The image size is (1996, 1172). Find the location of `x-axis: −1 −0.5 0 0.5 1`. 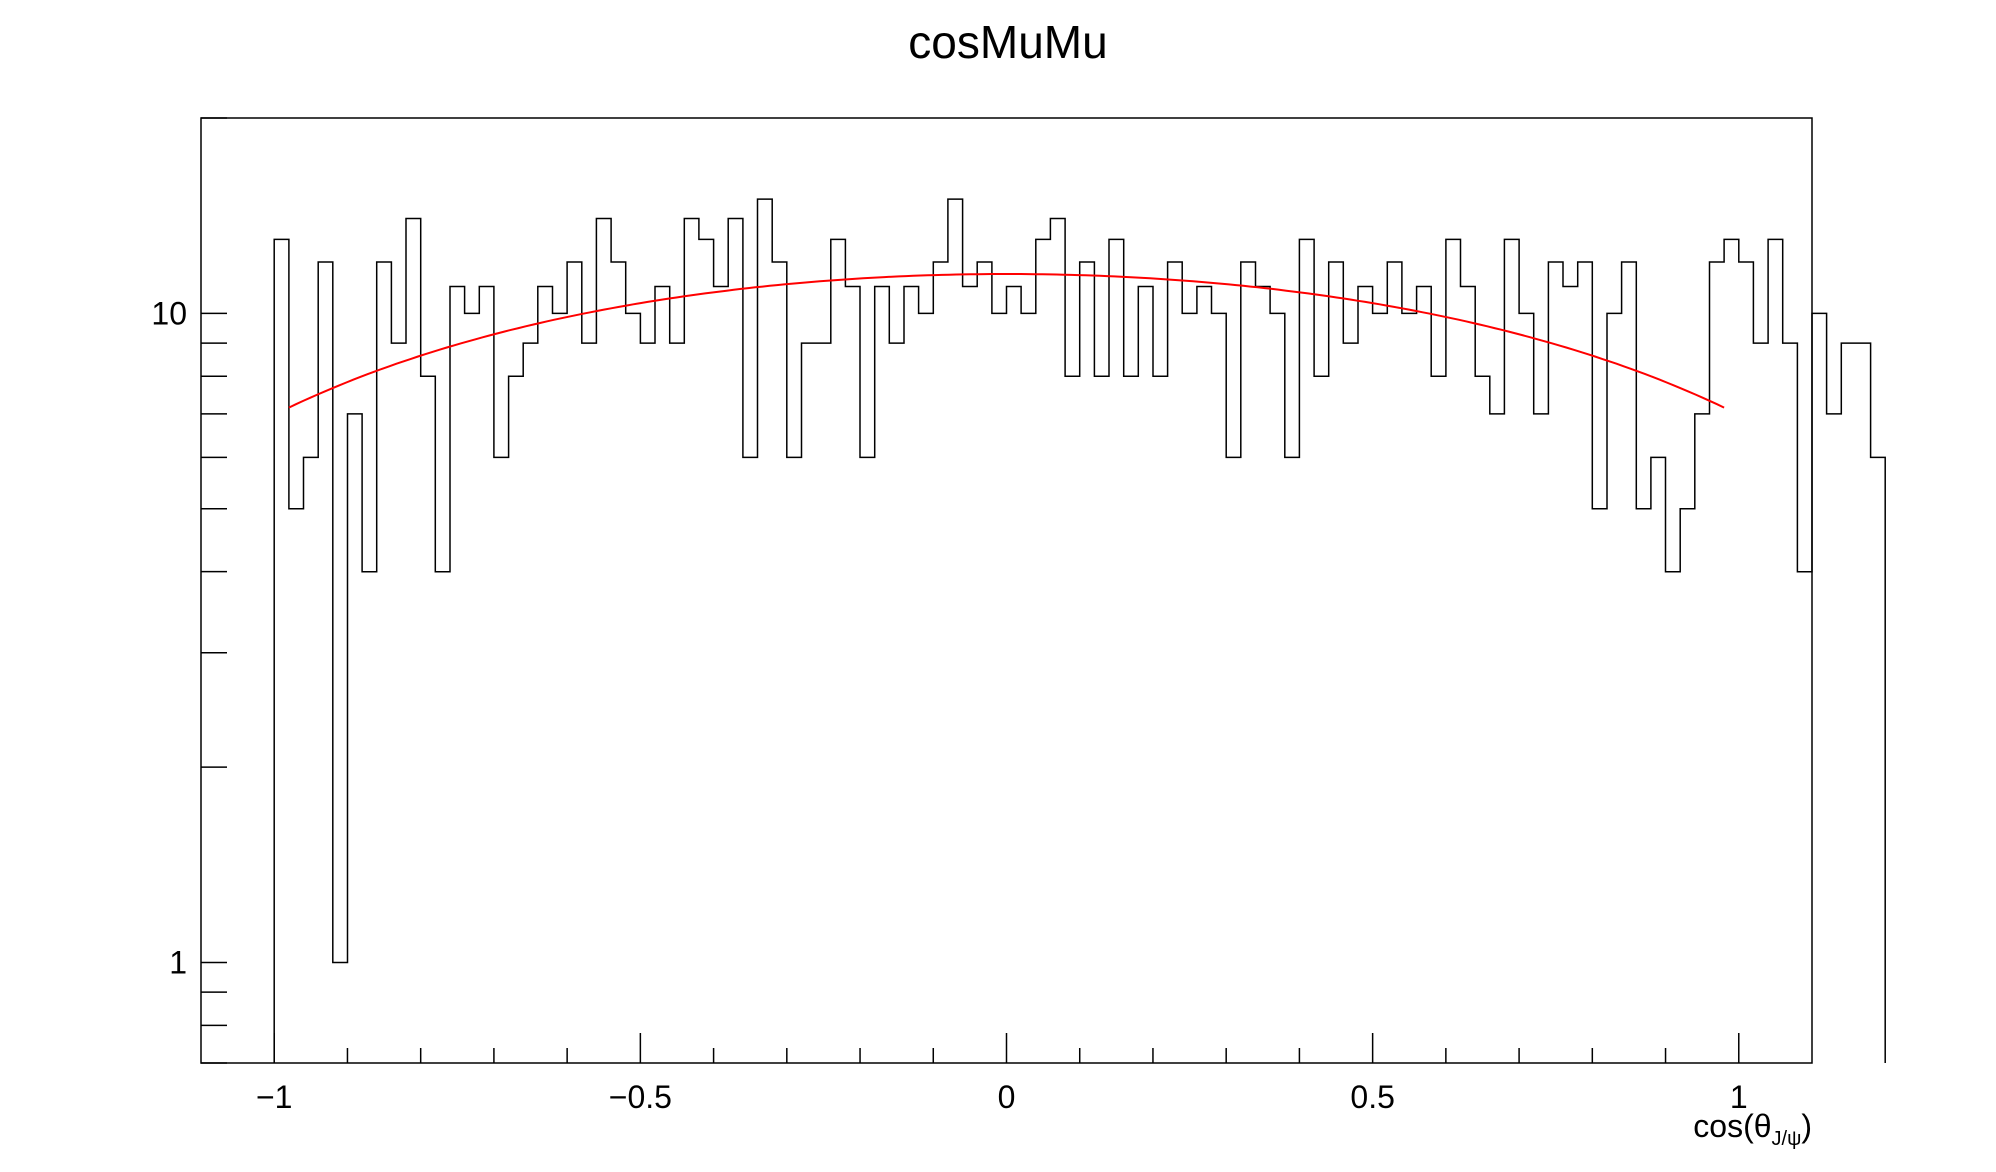

x-axis: −1 −0.5 0 0.5 1 is located at coordinates (1002, 1074).